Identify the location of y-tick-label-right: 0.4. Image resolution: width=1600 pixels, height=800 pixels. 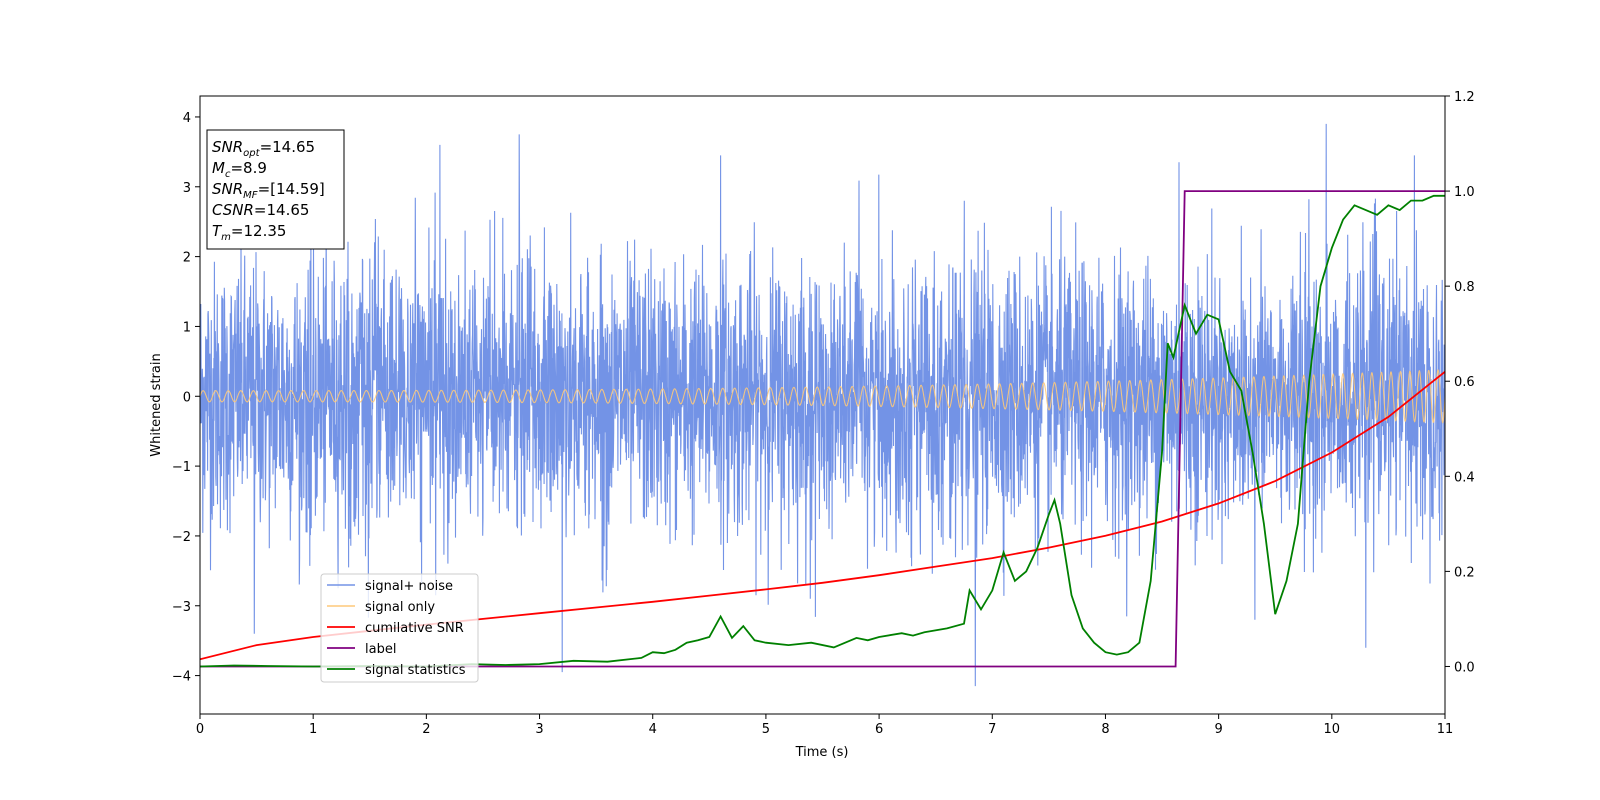
(1464, 477).